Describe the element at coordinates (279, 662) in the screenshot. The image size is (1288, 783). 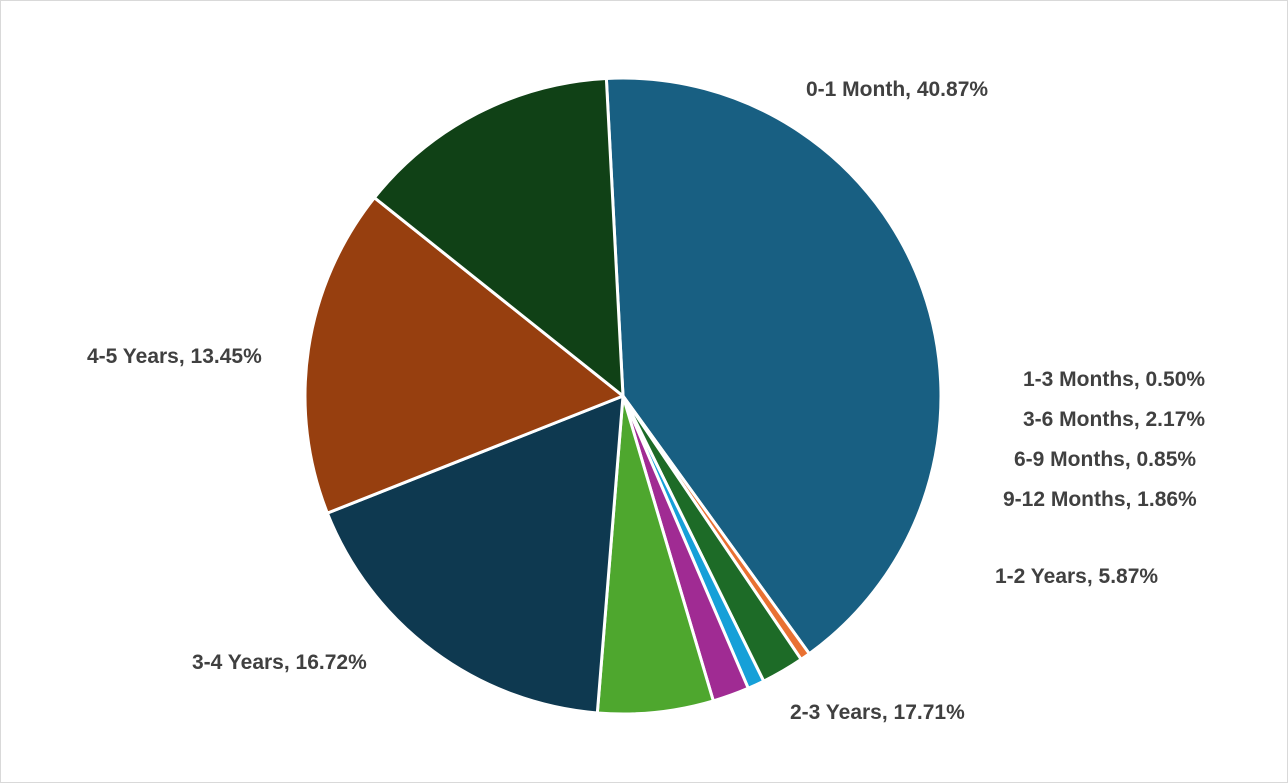
I see `data-label-3-4-years: 3-4 Years, 16.72%` at that location.